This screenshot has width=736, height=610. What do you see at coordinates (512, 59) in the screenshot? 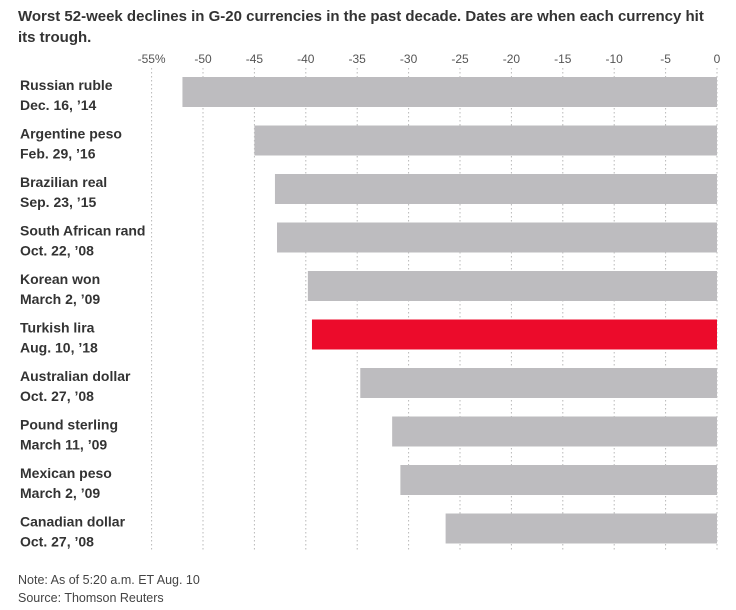
I see `x-tick-label: -20` at bounding box center [512, 59].